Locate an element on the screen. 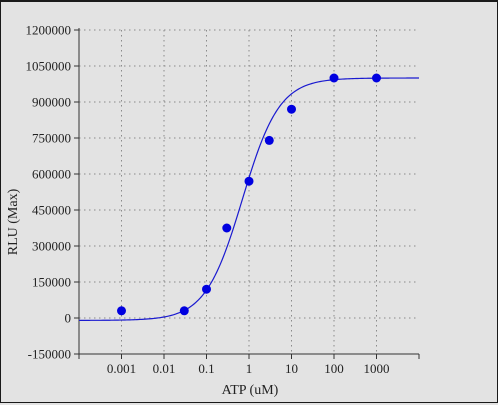 The width and height of the screenshot is (498, 405). y-tick-label: 900000 is located at coordinates (51, 102).